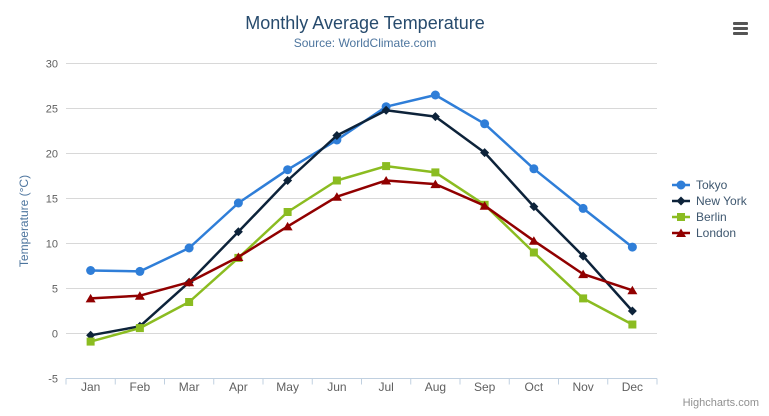 The width and height of the screenshot is (769, 416). What do you see at coordinates (238, 387) in the screenshot?
I see `x-axis-label: Apr` at bounding box center [238, 387].